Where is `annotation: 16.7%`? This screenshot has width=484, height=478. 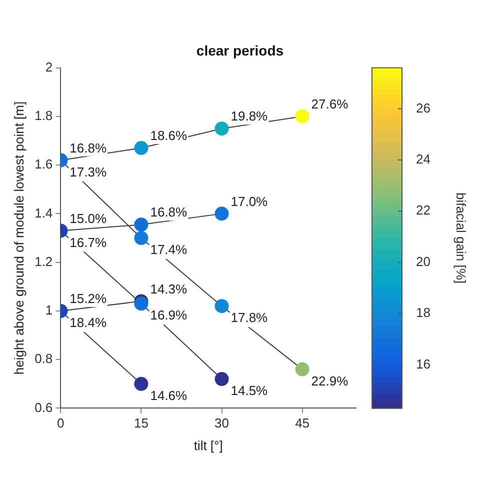 annotation: 16.7% is located at coordinates (88, 242).